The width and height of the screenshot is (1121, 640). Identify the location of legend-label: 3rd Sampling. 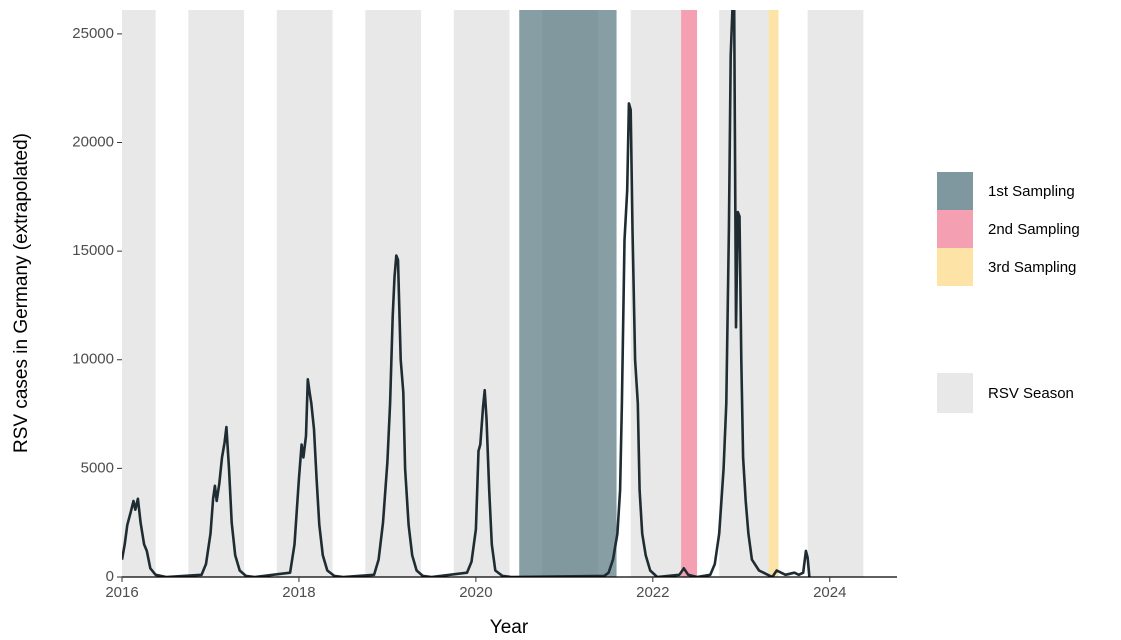
(1032, 267).